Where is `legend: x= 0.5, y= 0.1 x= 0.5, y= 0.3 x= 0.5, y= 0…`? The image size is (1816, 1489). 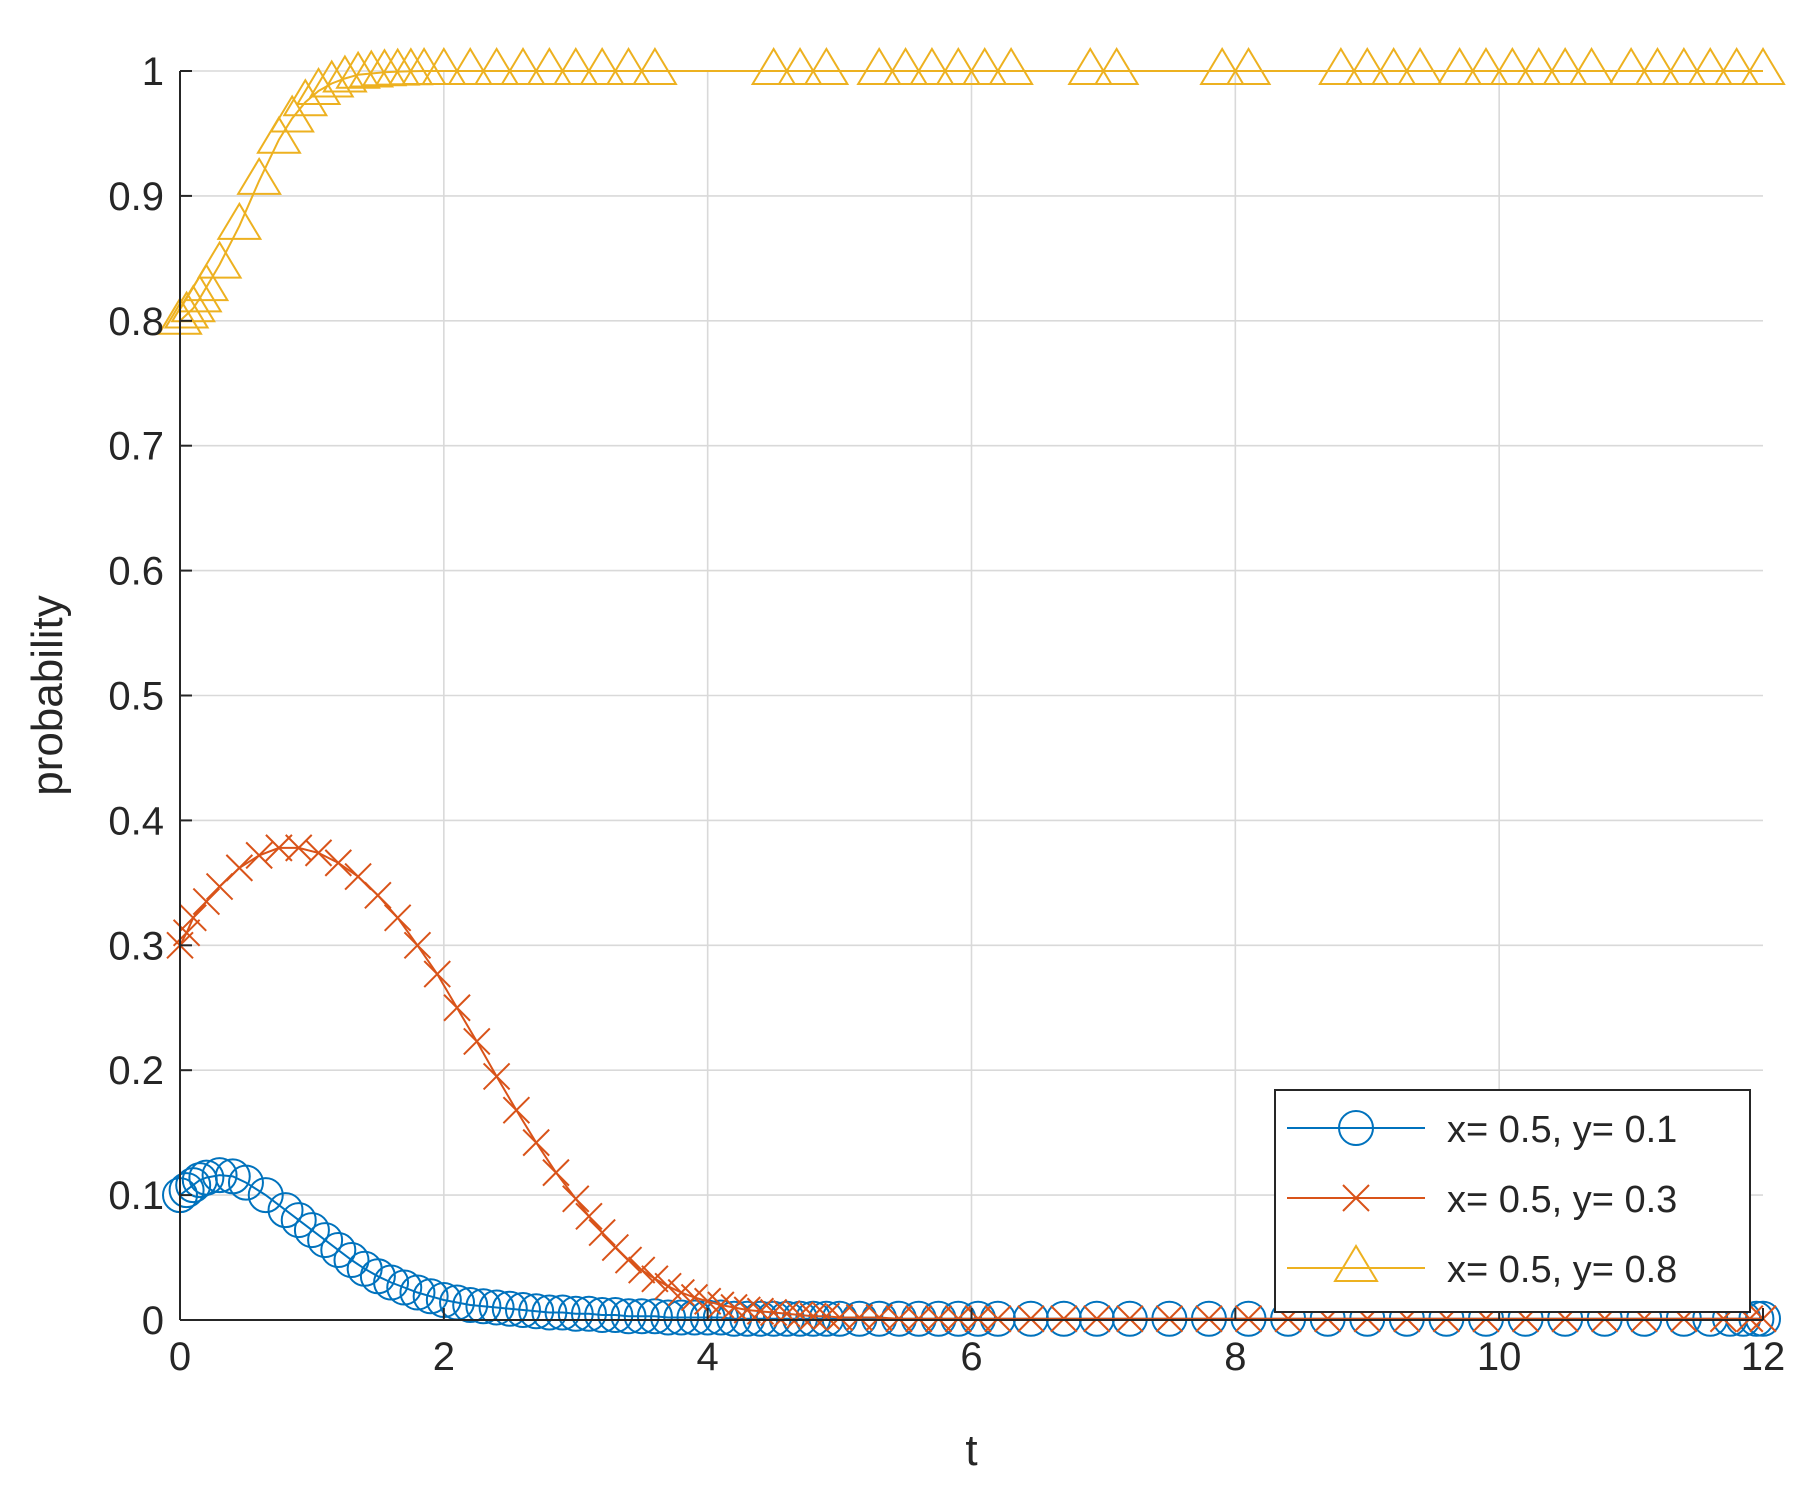 legend: x= 0.5, y= 0.1 x= 0.5, y= 0.3 x= 0.5, y= 0… is located at coordinates (1512, 1201).